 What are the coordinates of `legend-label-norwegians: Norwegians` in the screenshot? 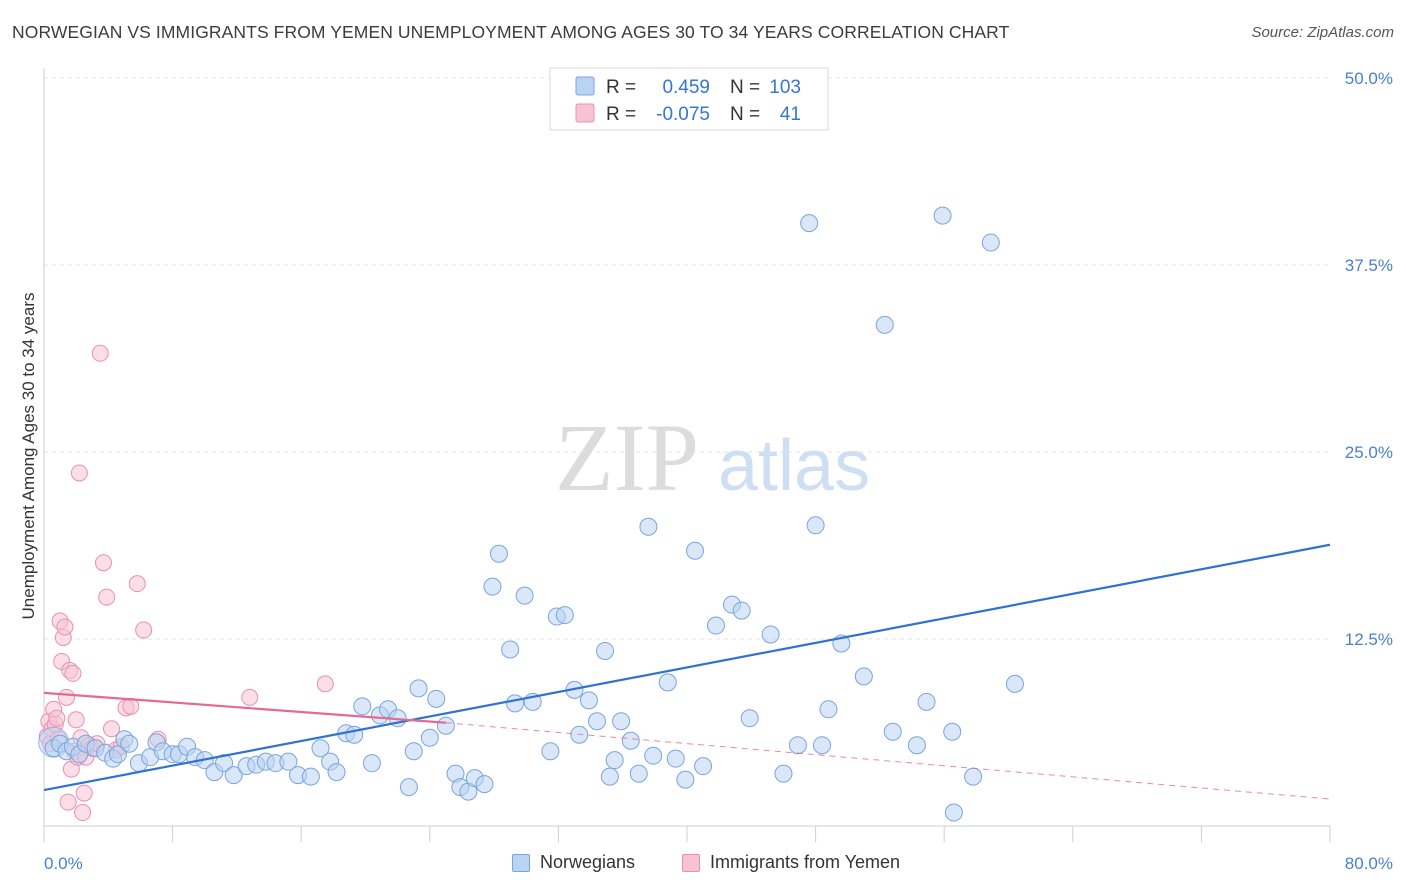 It's located at (588, 862).